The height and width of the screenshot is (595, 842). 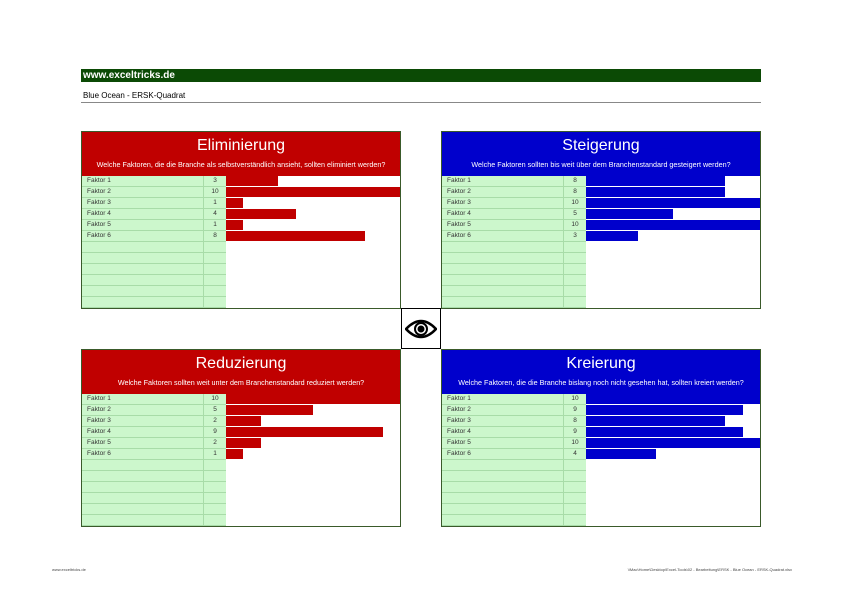 I want to click on table-row, so click(x=241, y=498).